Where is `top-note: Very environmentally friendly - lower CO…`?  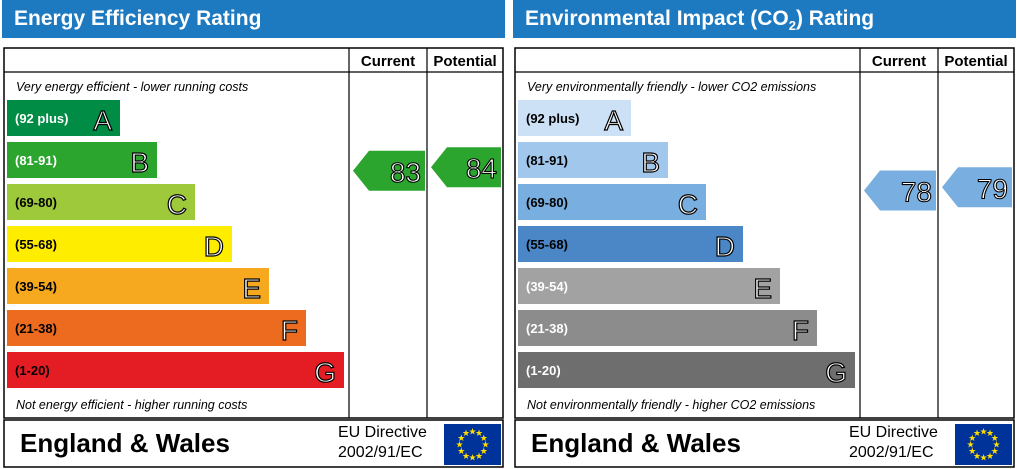 top-note: Very environmentally friendly - lower CO… is located at coordinates (671, 87).